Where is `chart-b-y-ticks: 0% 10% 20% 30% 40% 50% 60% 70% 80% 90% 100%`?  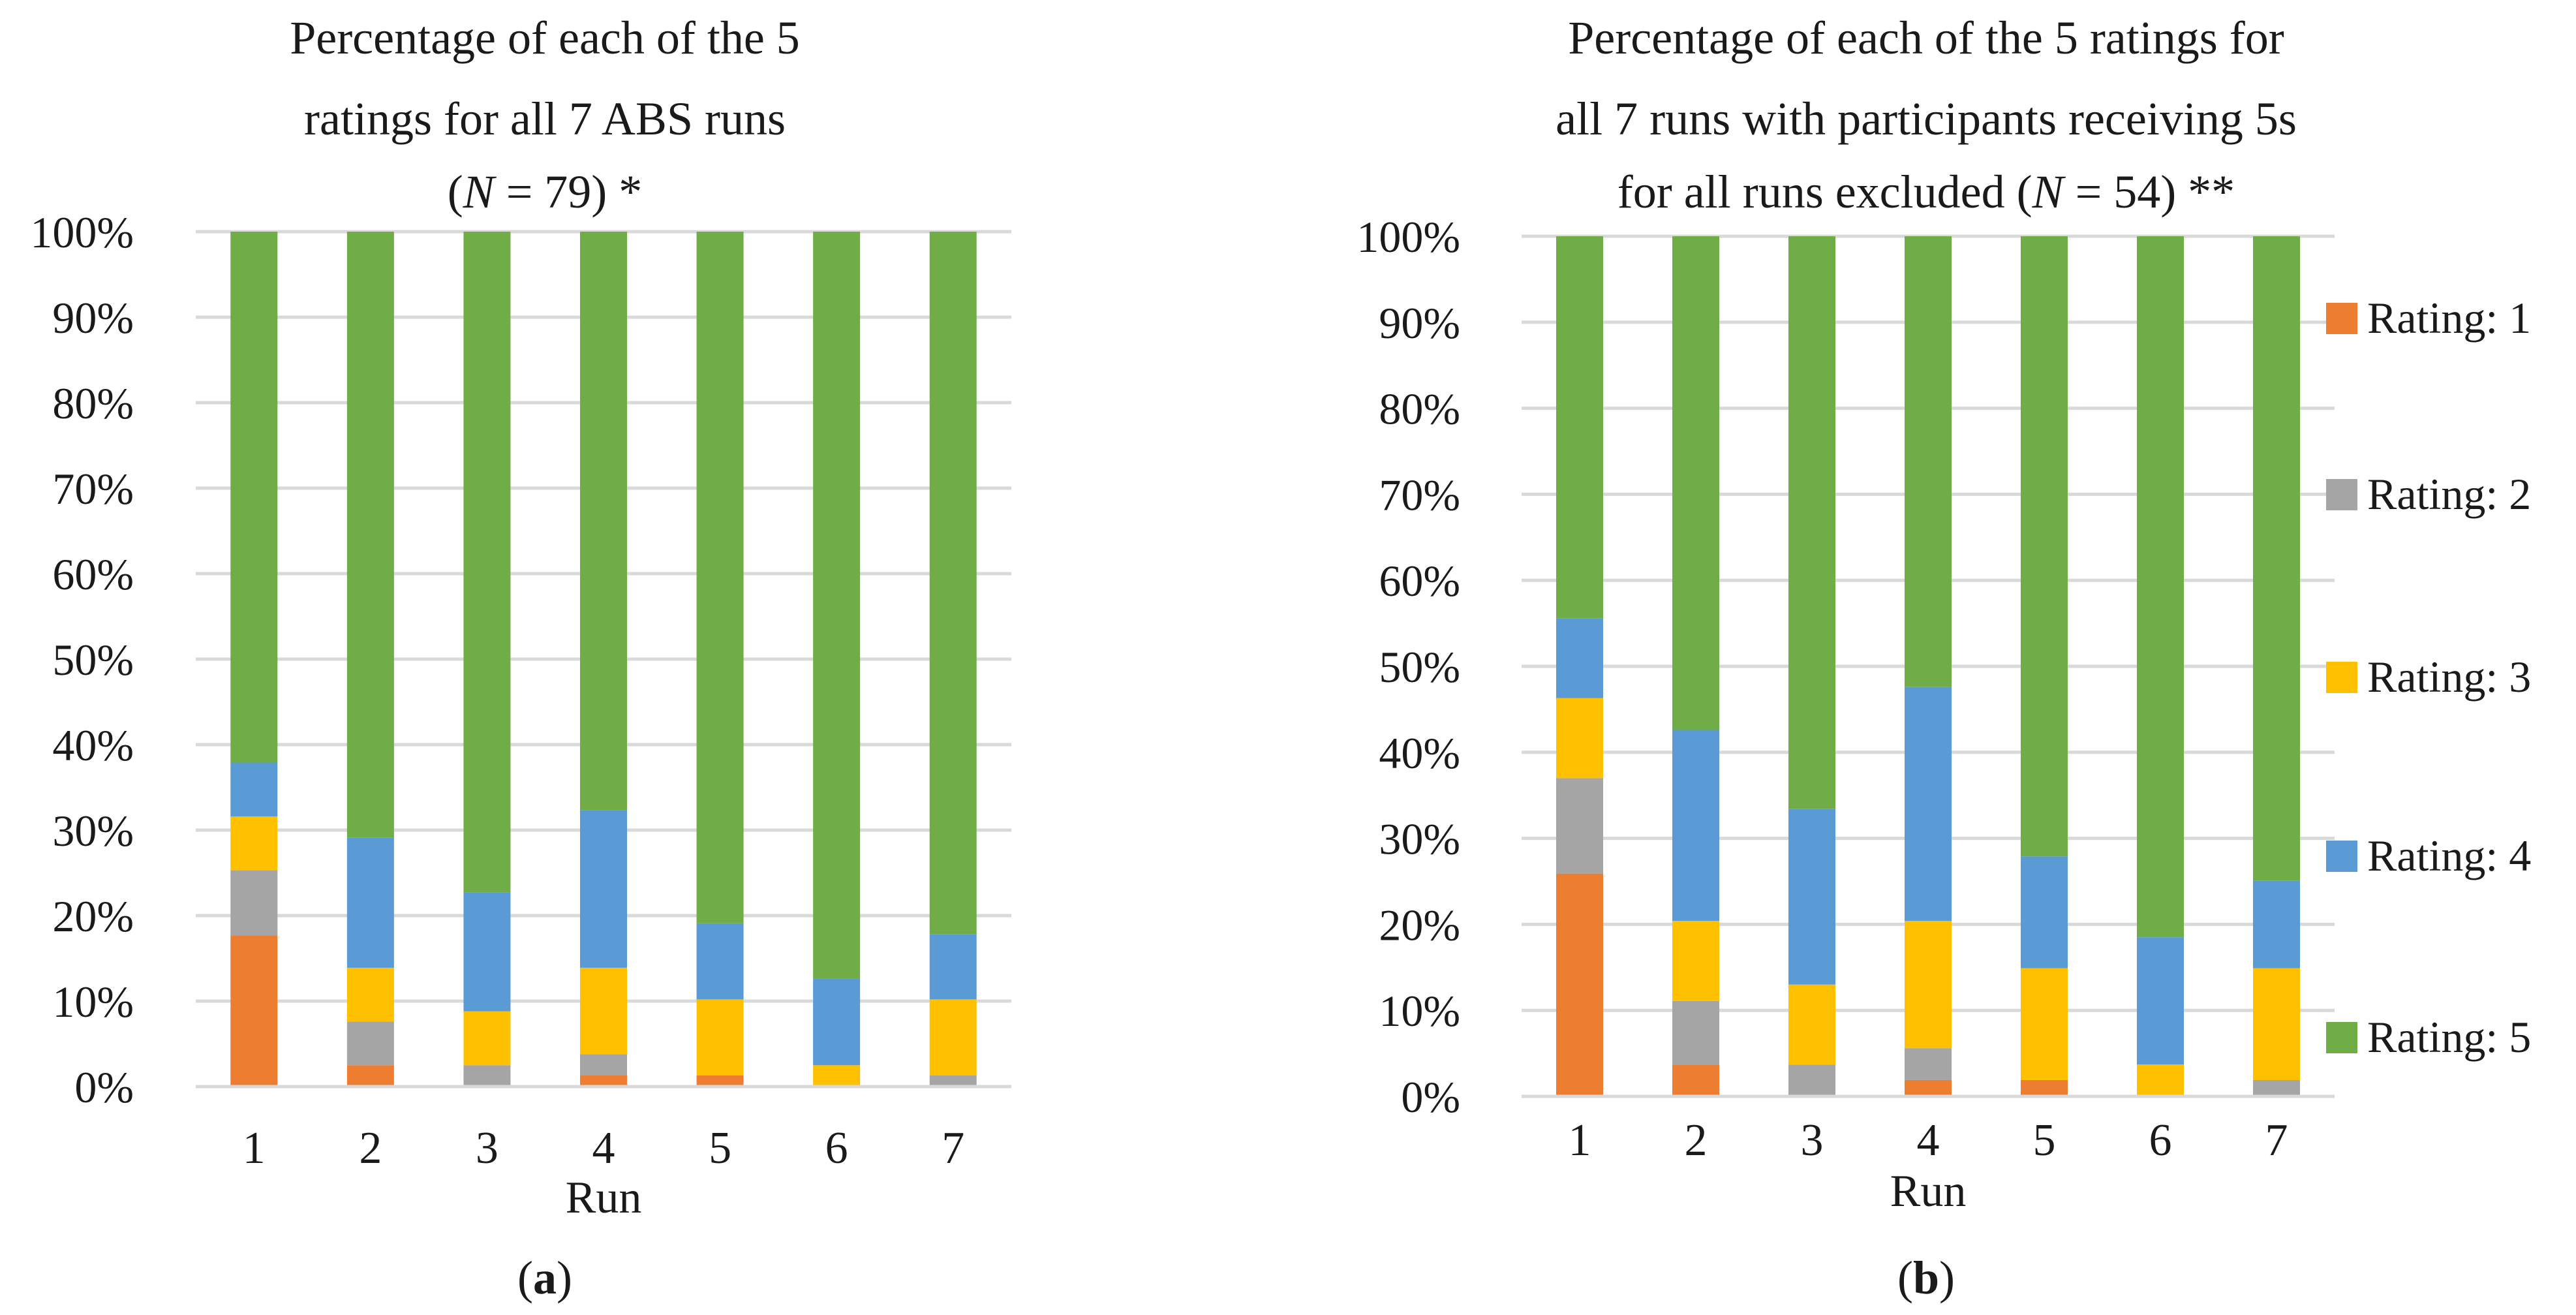 chart-b-y-ticks: 0% 10% 20% 30% 40% 50% 60% 70% 80% 90% 100% is located at coordinates (1409, 667).